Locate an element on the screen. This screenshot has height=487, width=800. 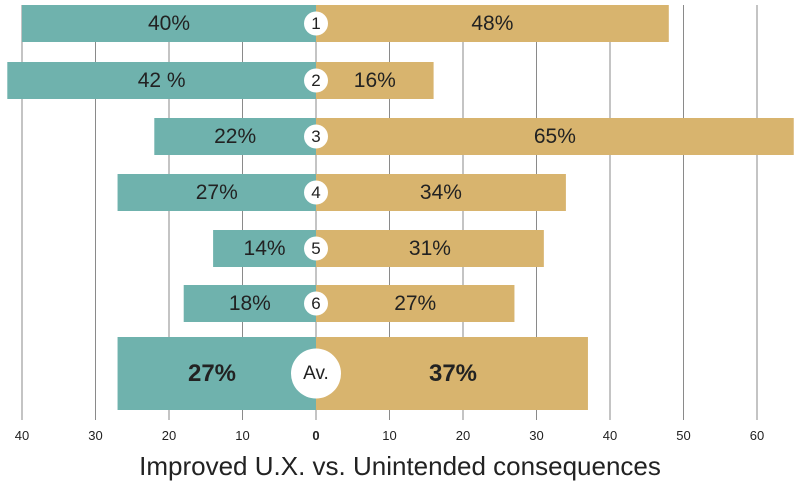
data-label-unintended-1: 48% is located at coordinates (492, 23).